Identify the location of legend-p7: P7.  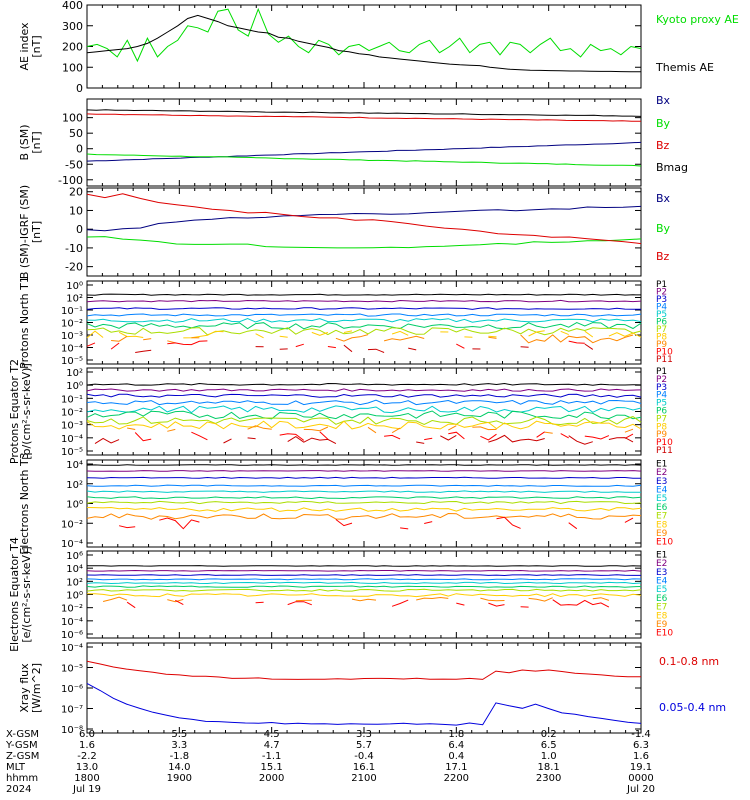
(661, 330).